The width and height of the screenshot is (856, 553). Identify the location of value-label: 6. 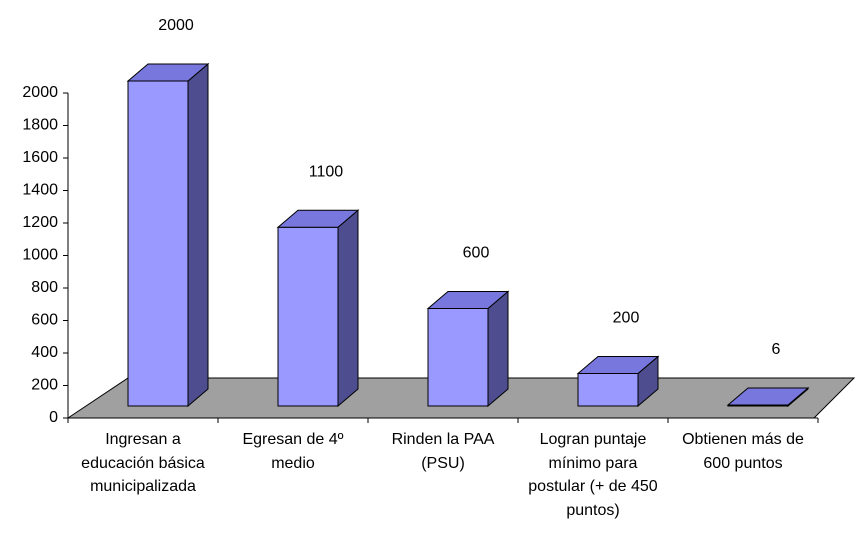
(776, 349).